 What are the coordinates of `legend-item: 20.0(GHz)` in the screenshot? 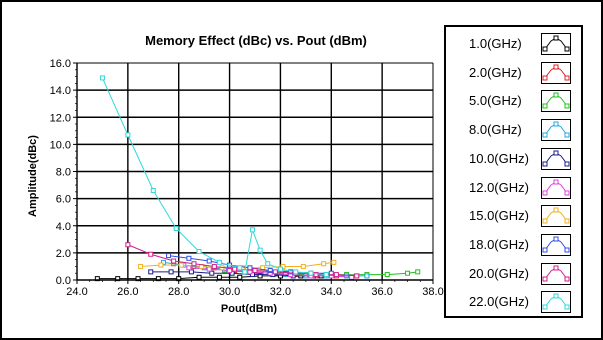 It's located at (513, 274).